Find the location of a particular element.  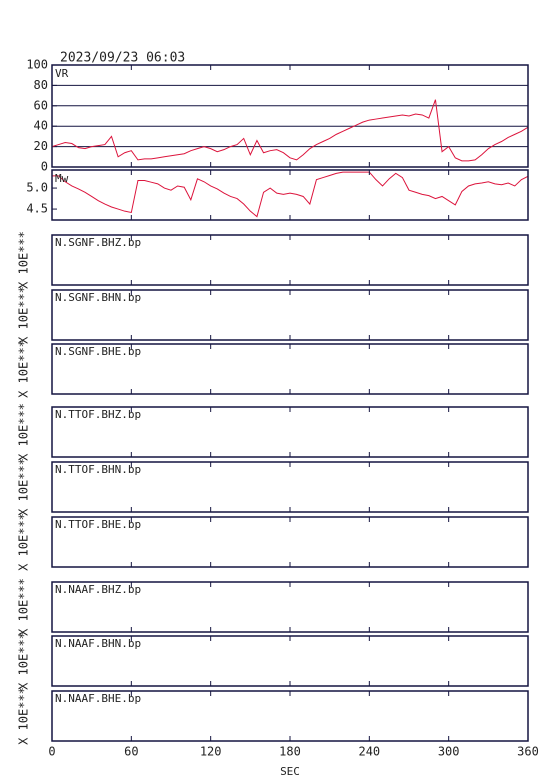

y-tick-label: 5.0 is located at coordinates (37, 188).